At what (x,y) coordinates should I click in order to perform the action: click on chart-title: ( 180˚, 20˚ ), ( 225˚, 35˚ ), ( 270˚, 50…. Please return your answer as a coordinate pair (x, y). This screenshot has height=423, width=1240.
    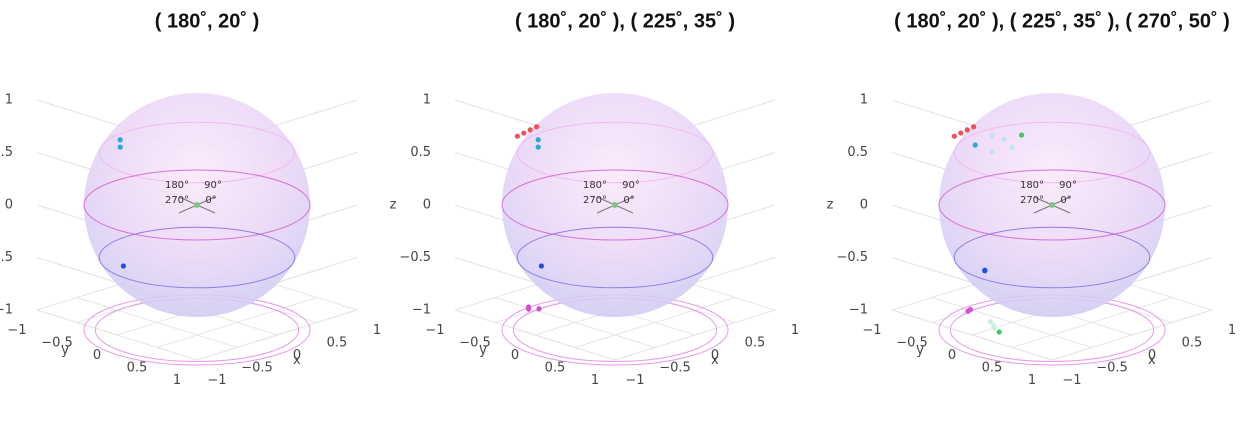
    Looking at the image, I should click on (1062, 20).